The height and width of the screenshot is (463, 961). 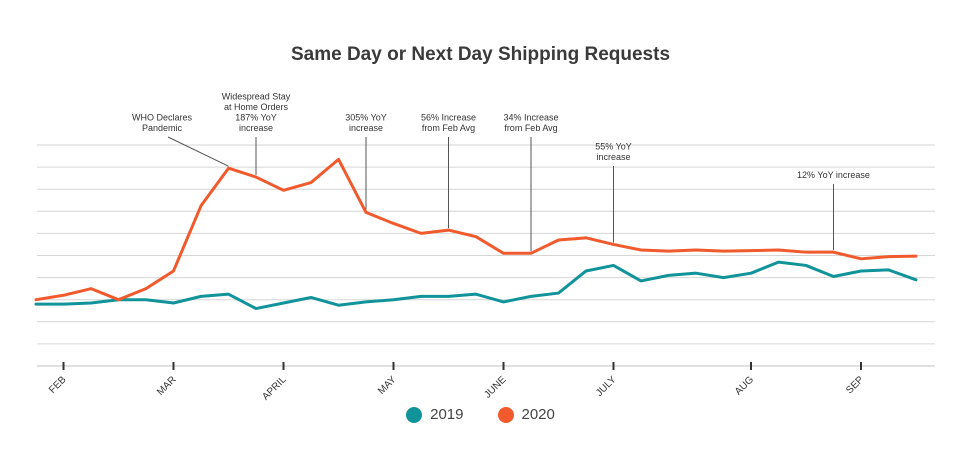 I want to click on annotation-text: 55% YoY increase, so click(x=613, y=152).